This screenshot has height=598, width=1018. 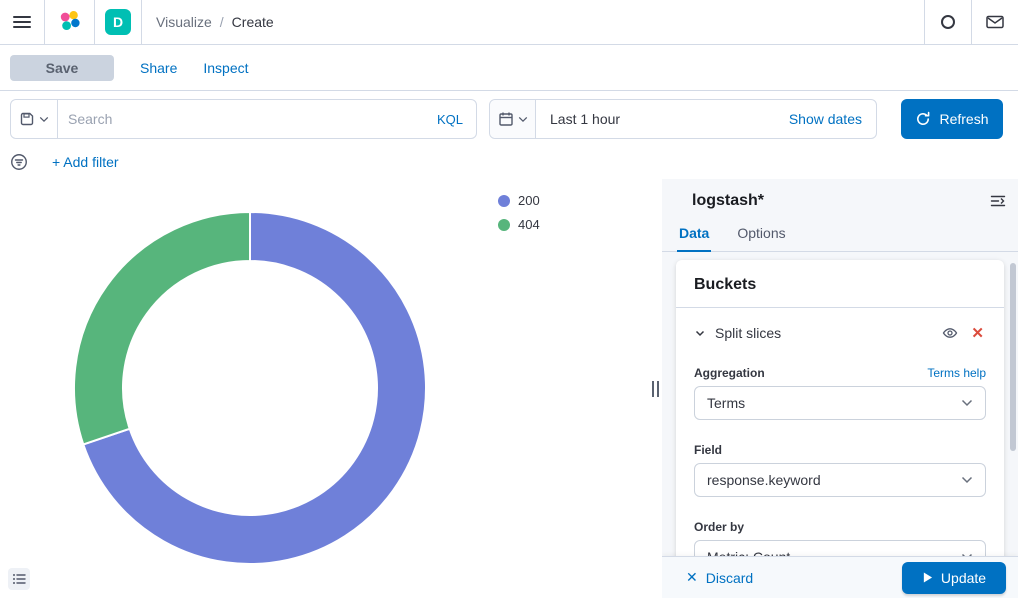 I want to click on help-icon, so click(x=948, y=22).